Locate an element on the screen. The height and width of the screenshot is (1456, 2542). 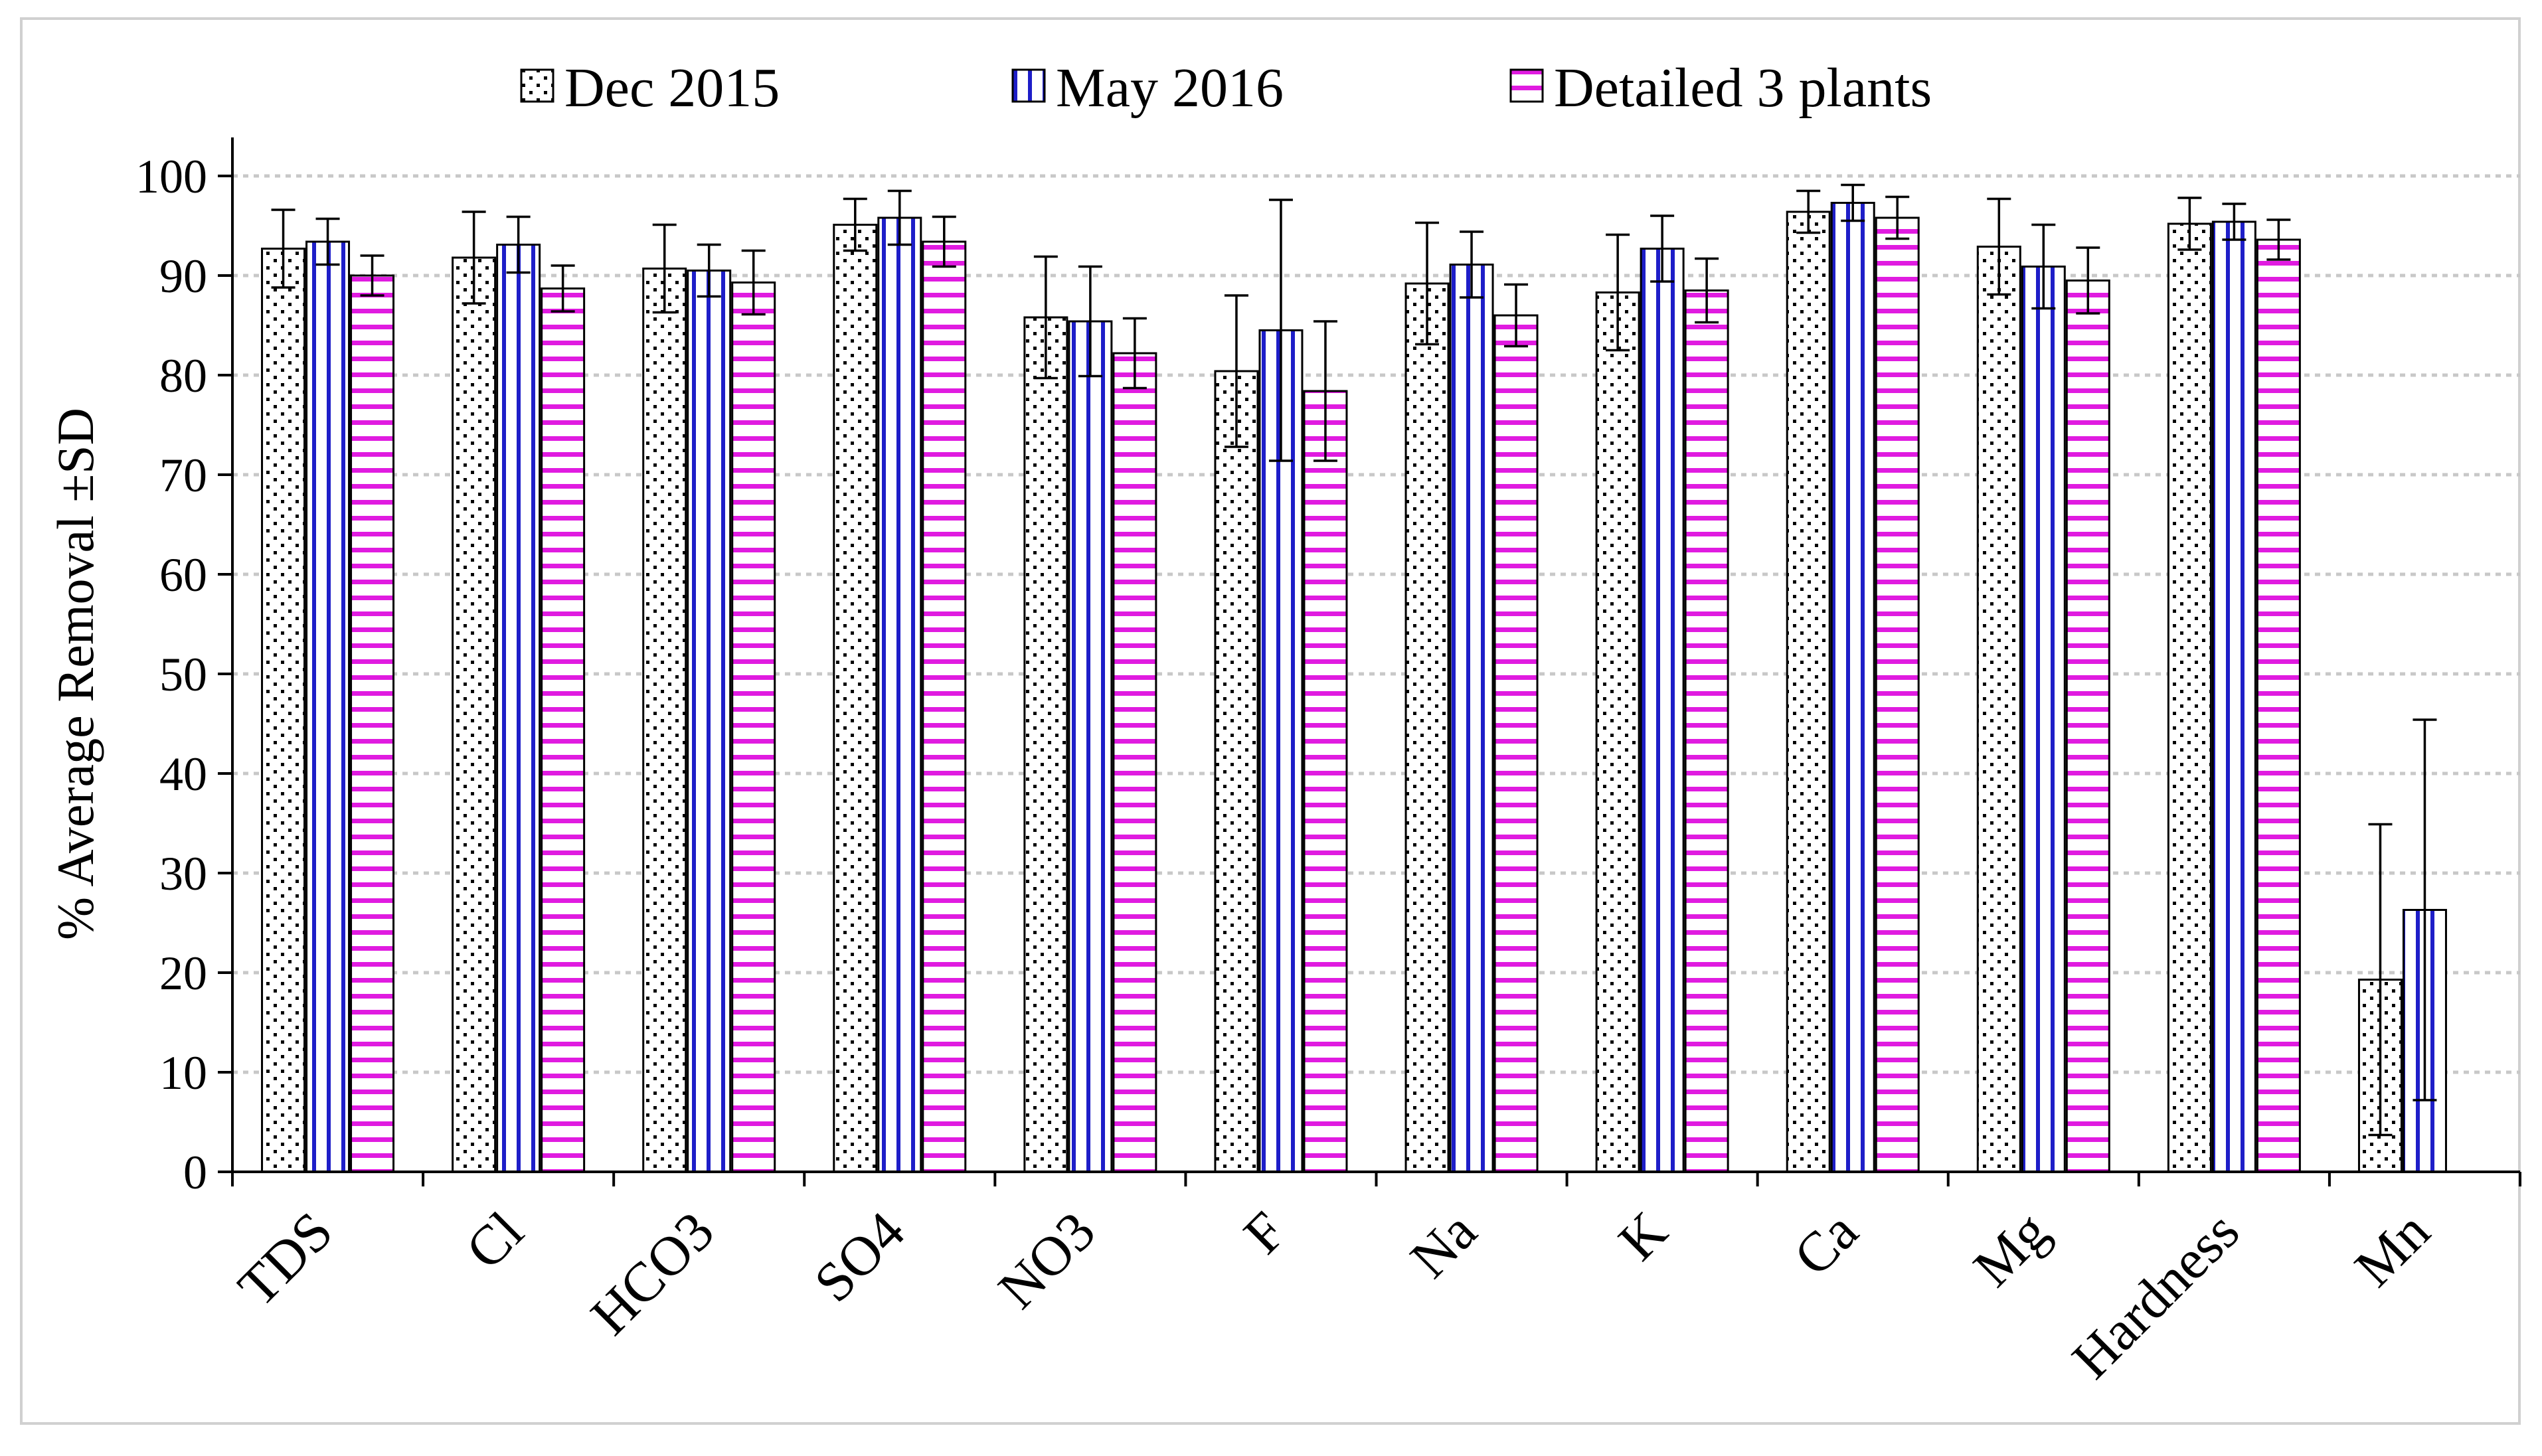
x-tick-label: K is located at coordinates (1643, 1236).